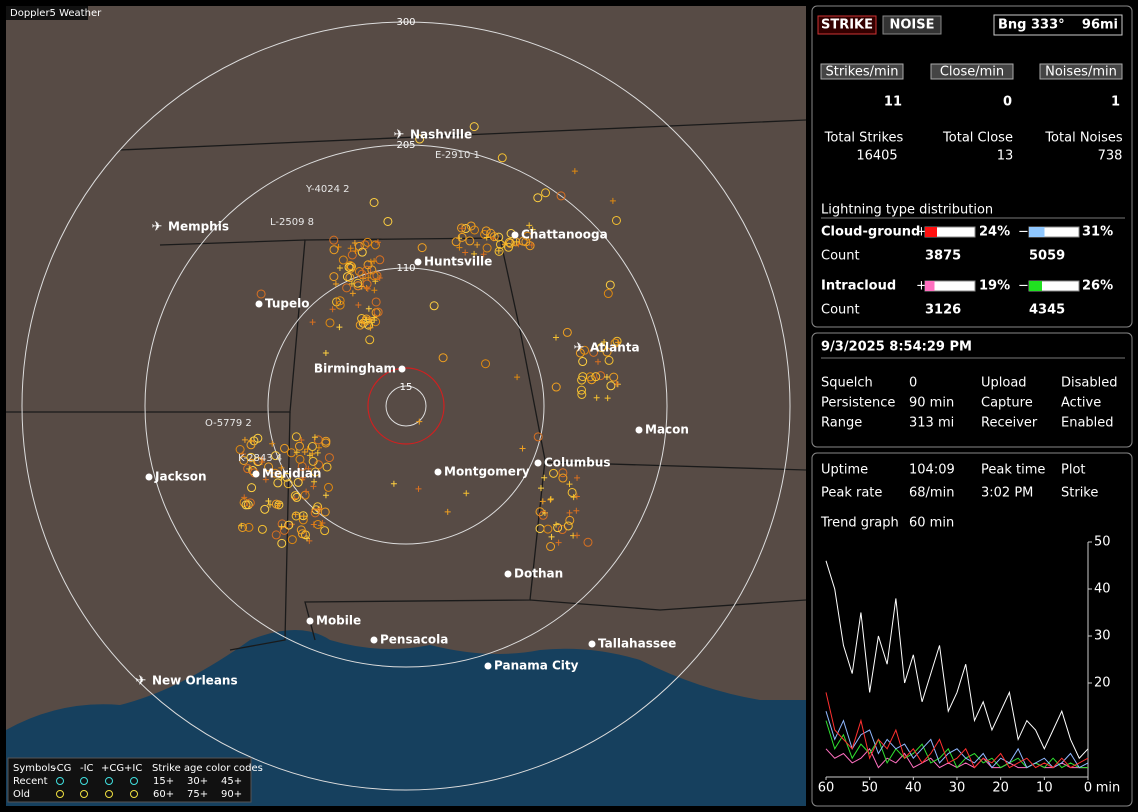 The image size is (1138, 812). Describe the element at coordinates (1102, 683) in the screenshot. I see `y-tick-label: 20` at that location.